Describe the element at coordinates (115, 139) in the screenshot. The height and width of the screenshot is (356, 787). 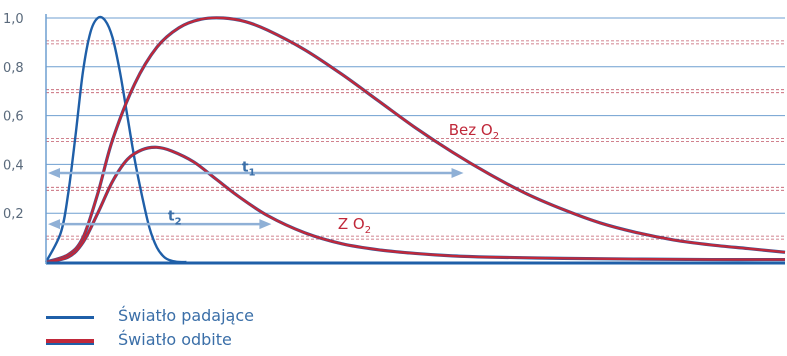
I see `series-incident-light` at that location.